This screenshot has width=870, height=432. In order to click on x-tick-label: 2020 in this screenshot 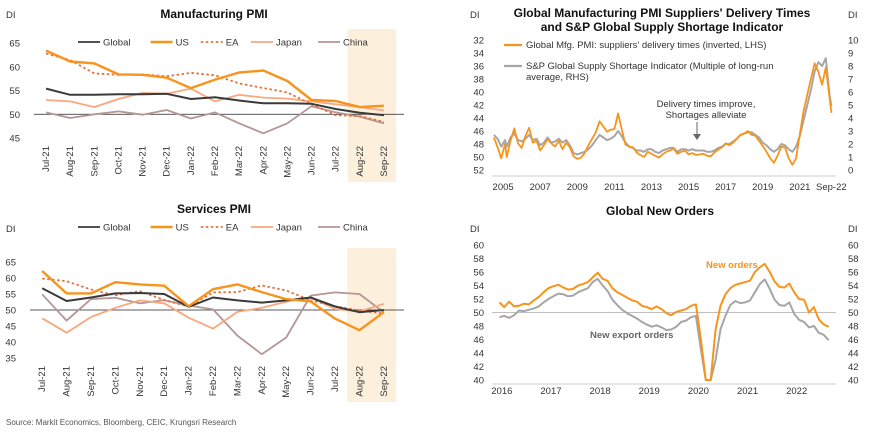, I will do `click(698, 391)`.